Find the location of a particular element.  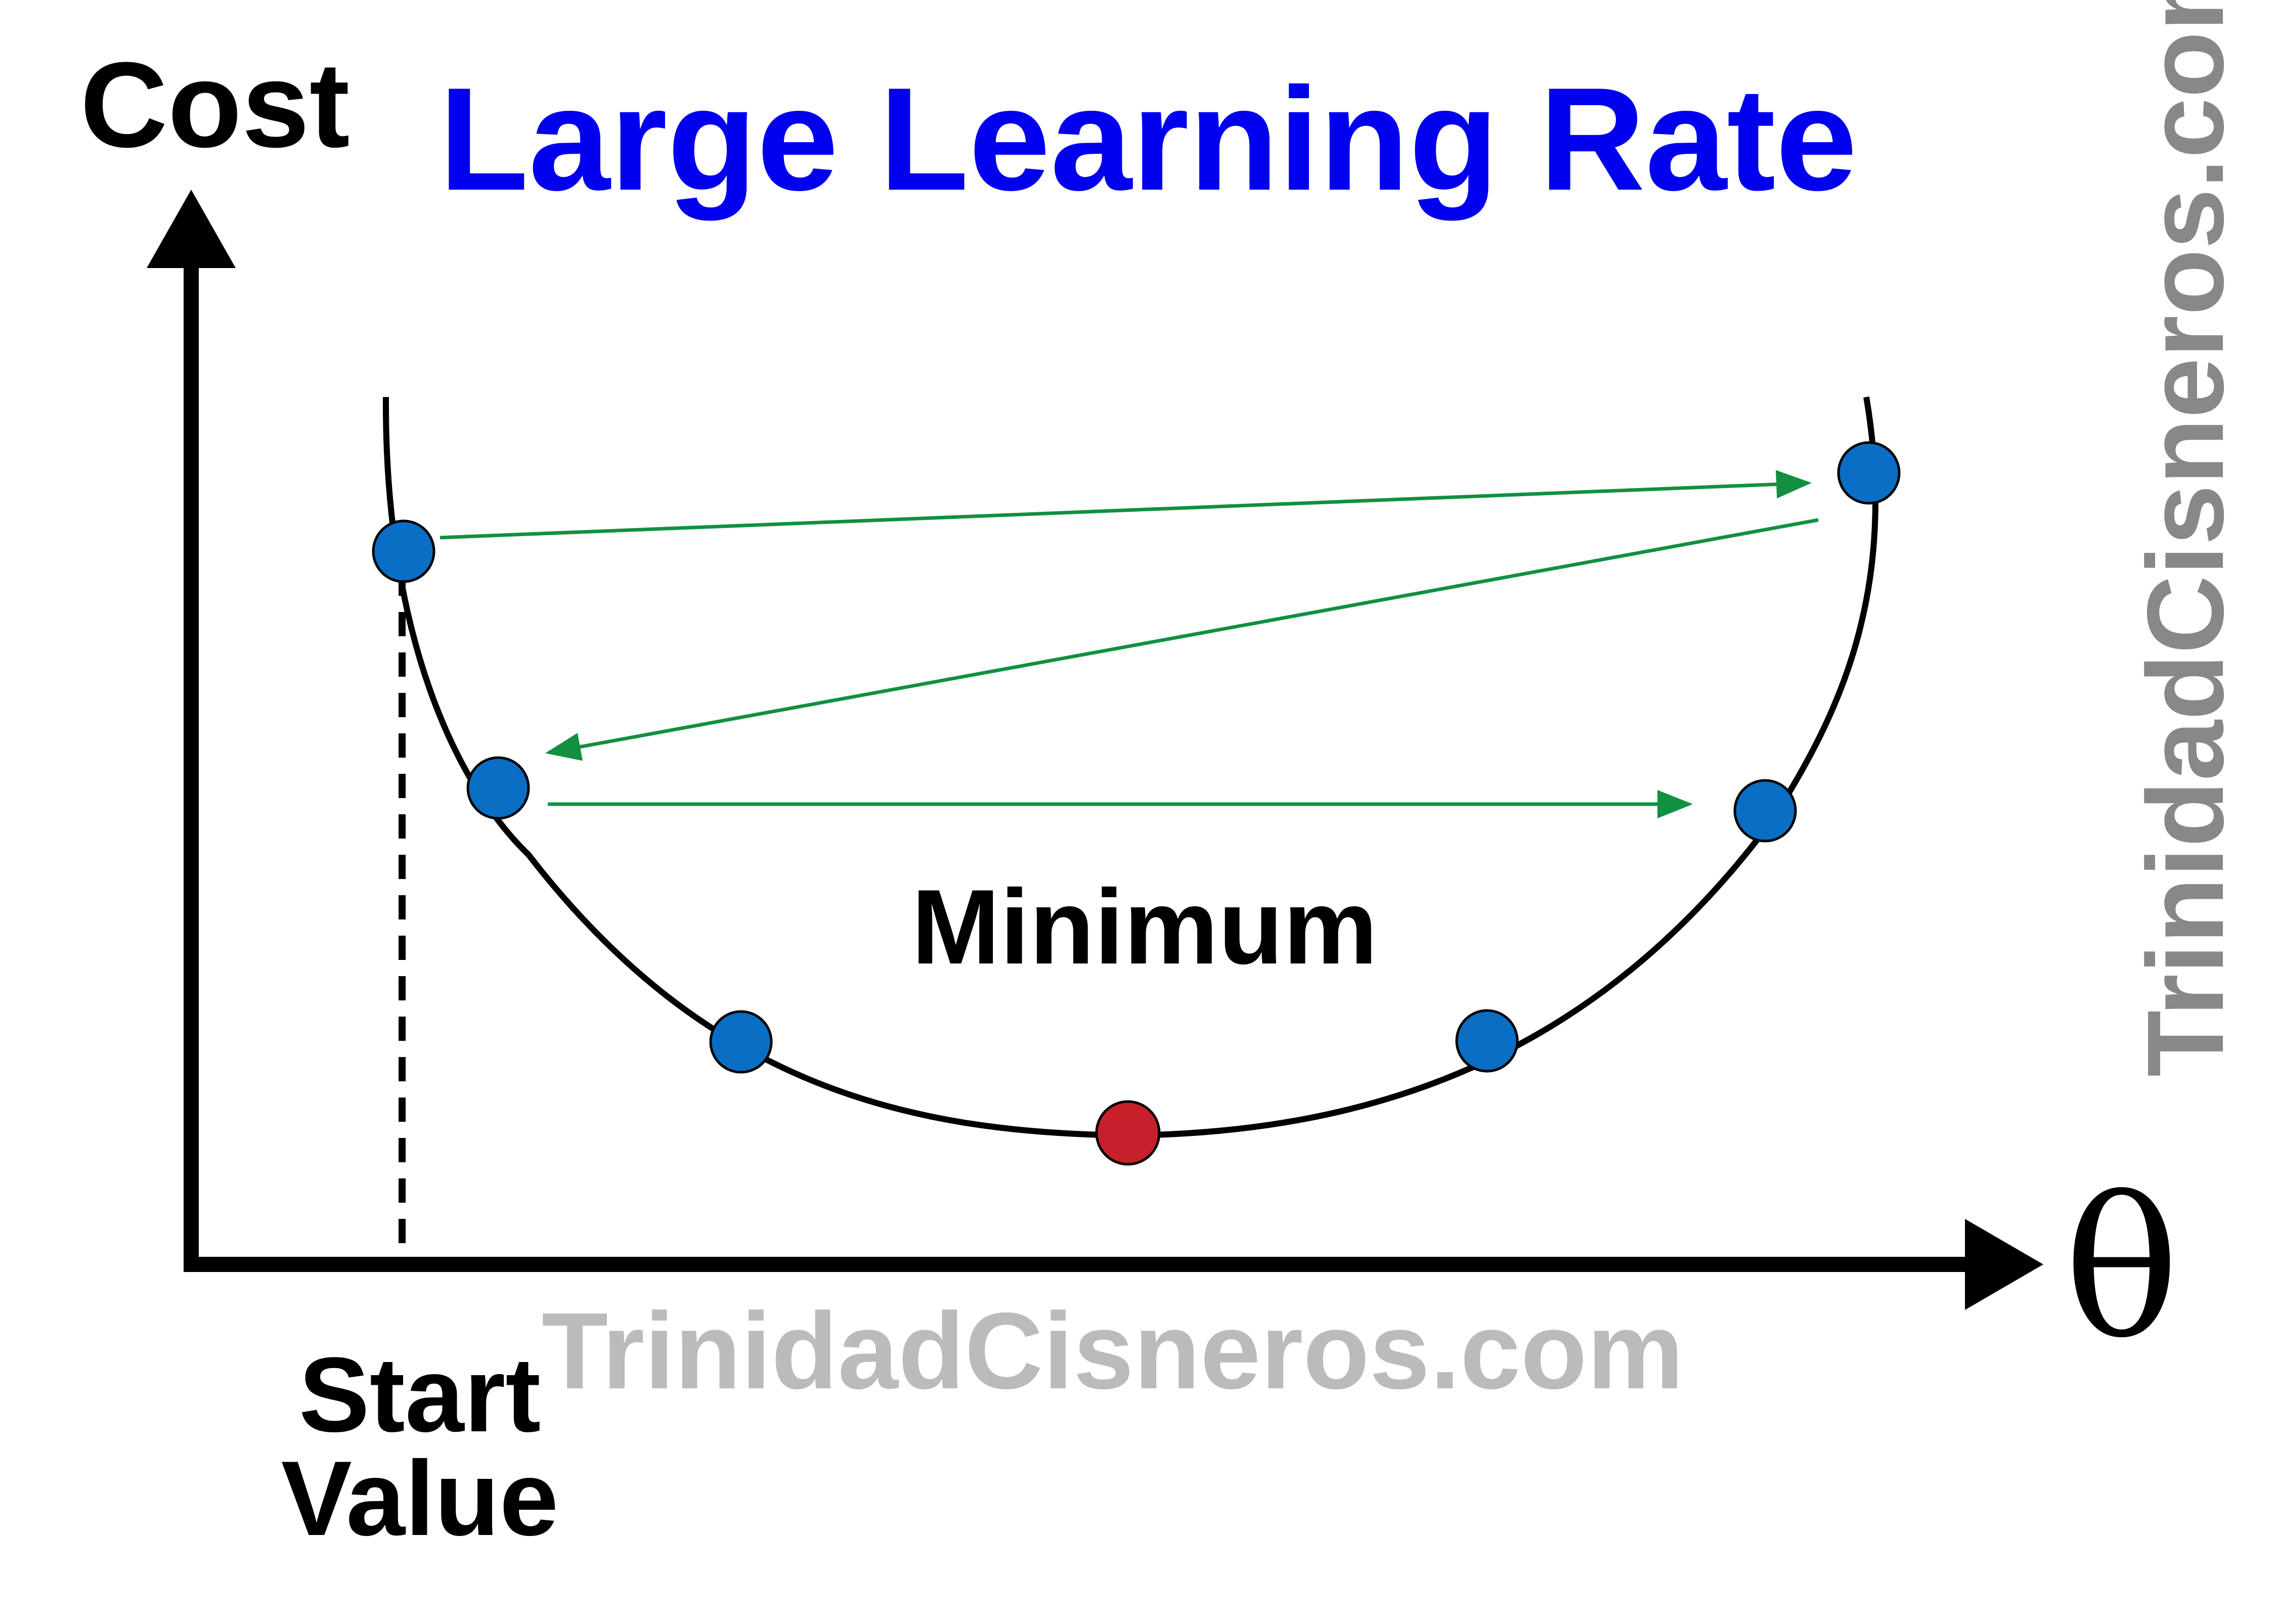

watermark-side: TrinidadCisneros.com is located at coordinates (2185, 538).